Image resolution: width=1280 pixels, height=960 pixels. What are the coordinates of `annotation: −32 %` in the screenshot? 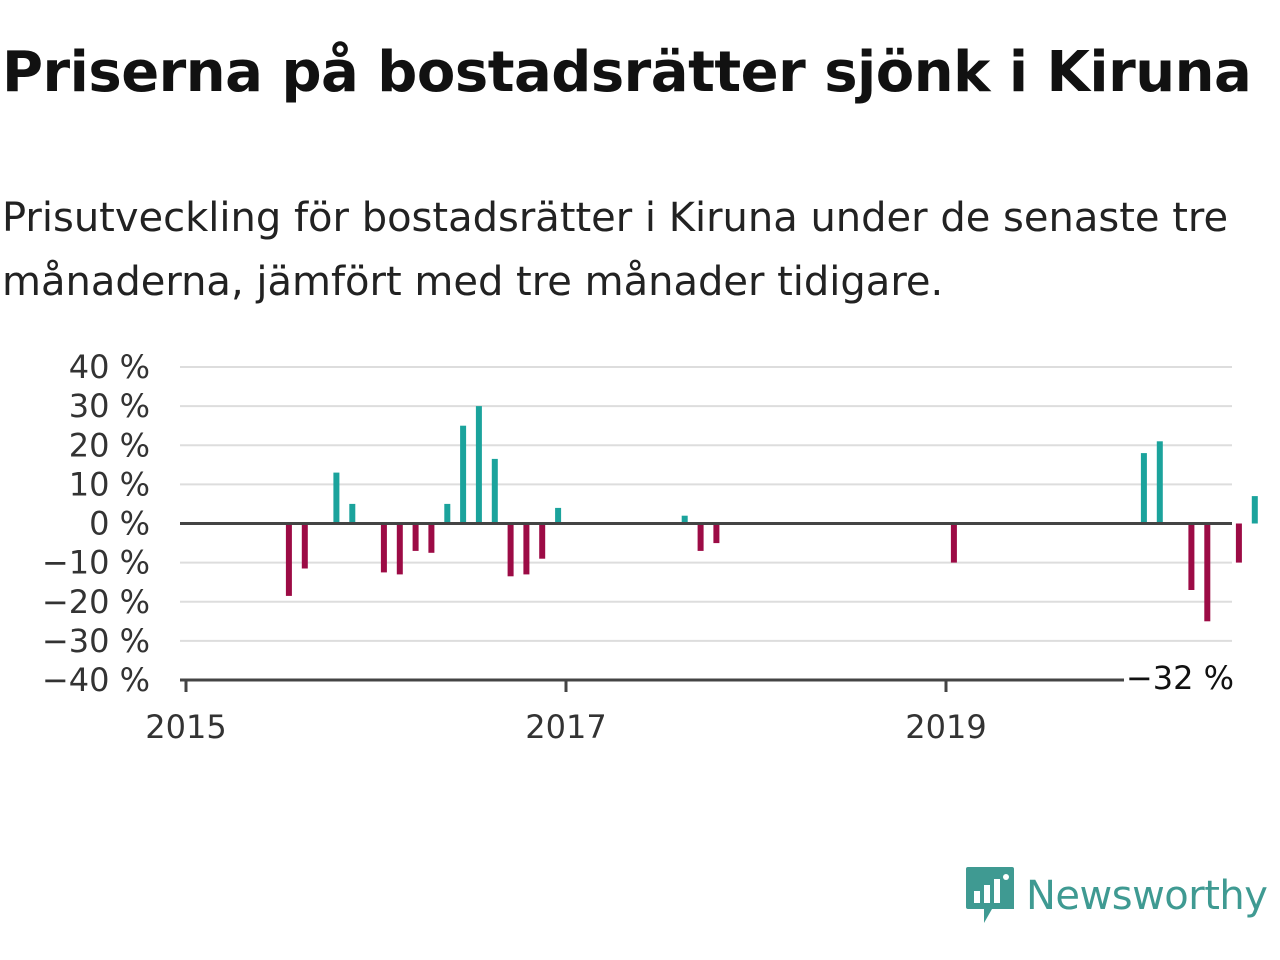 It's located at (1180, 678).